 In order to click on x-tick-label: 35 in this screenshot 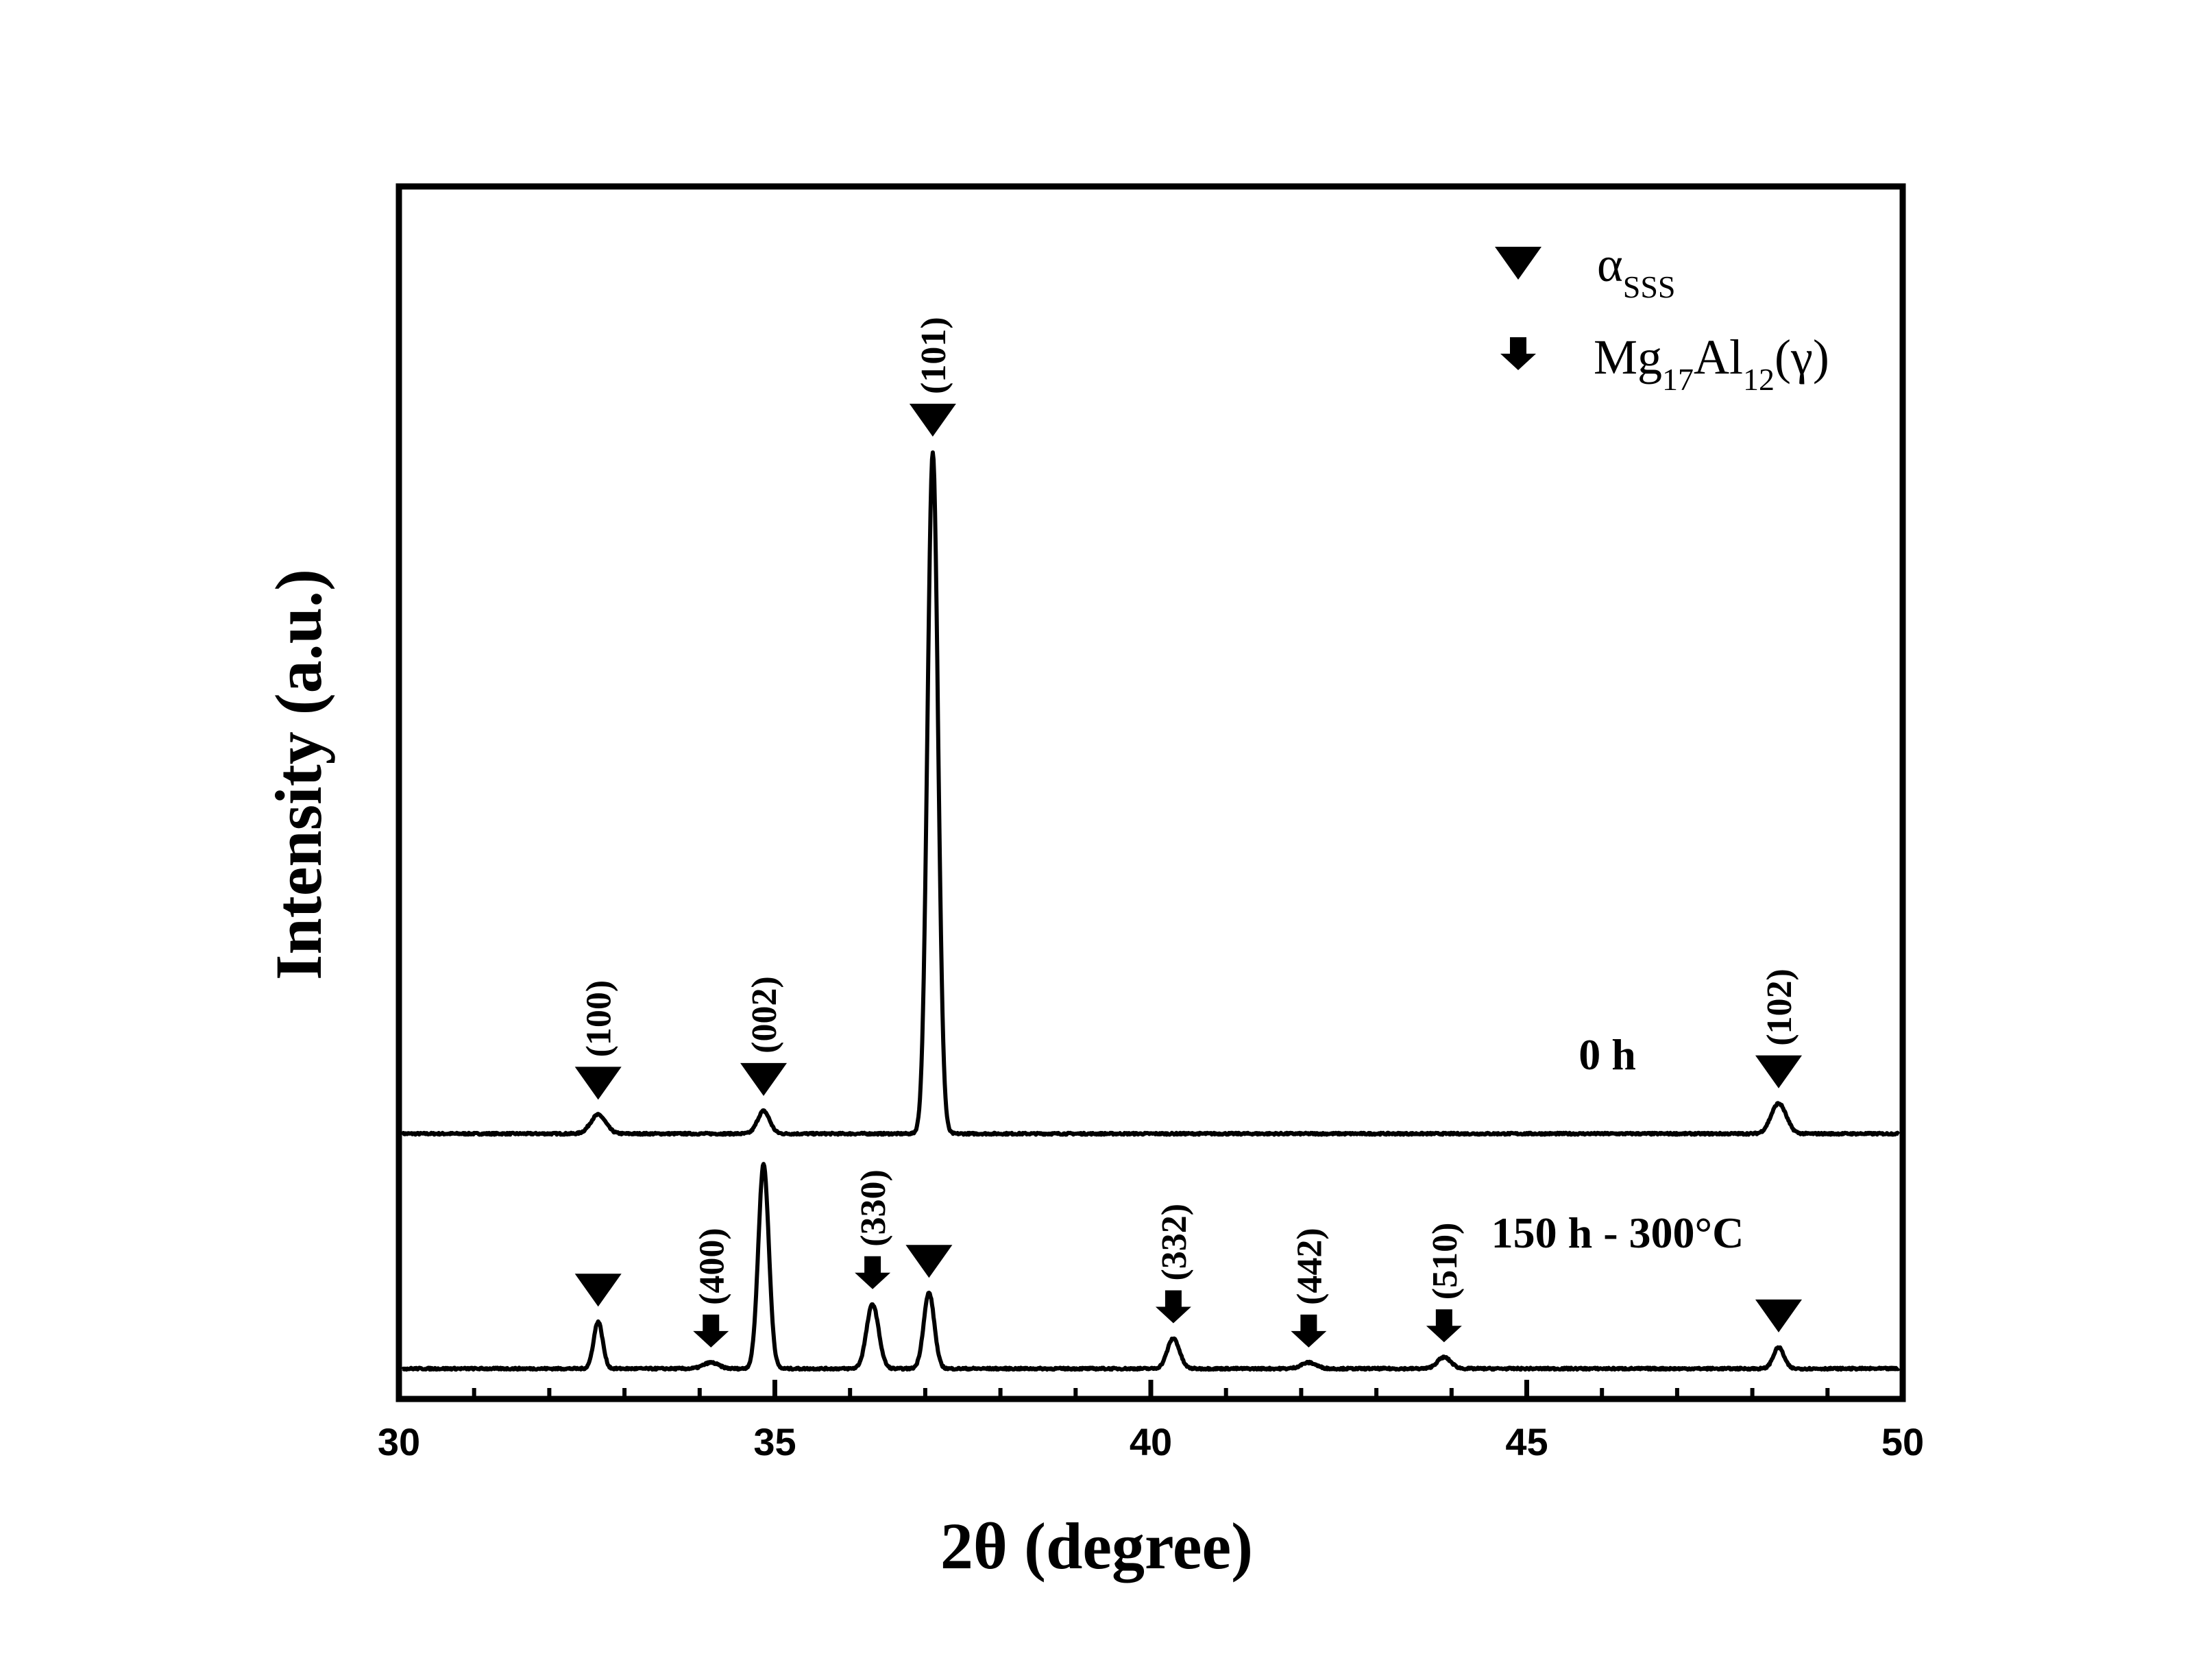, I will do `click(775, 1441)`.